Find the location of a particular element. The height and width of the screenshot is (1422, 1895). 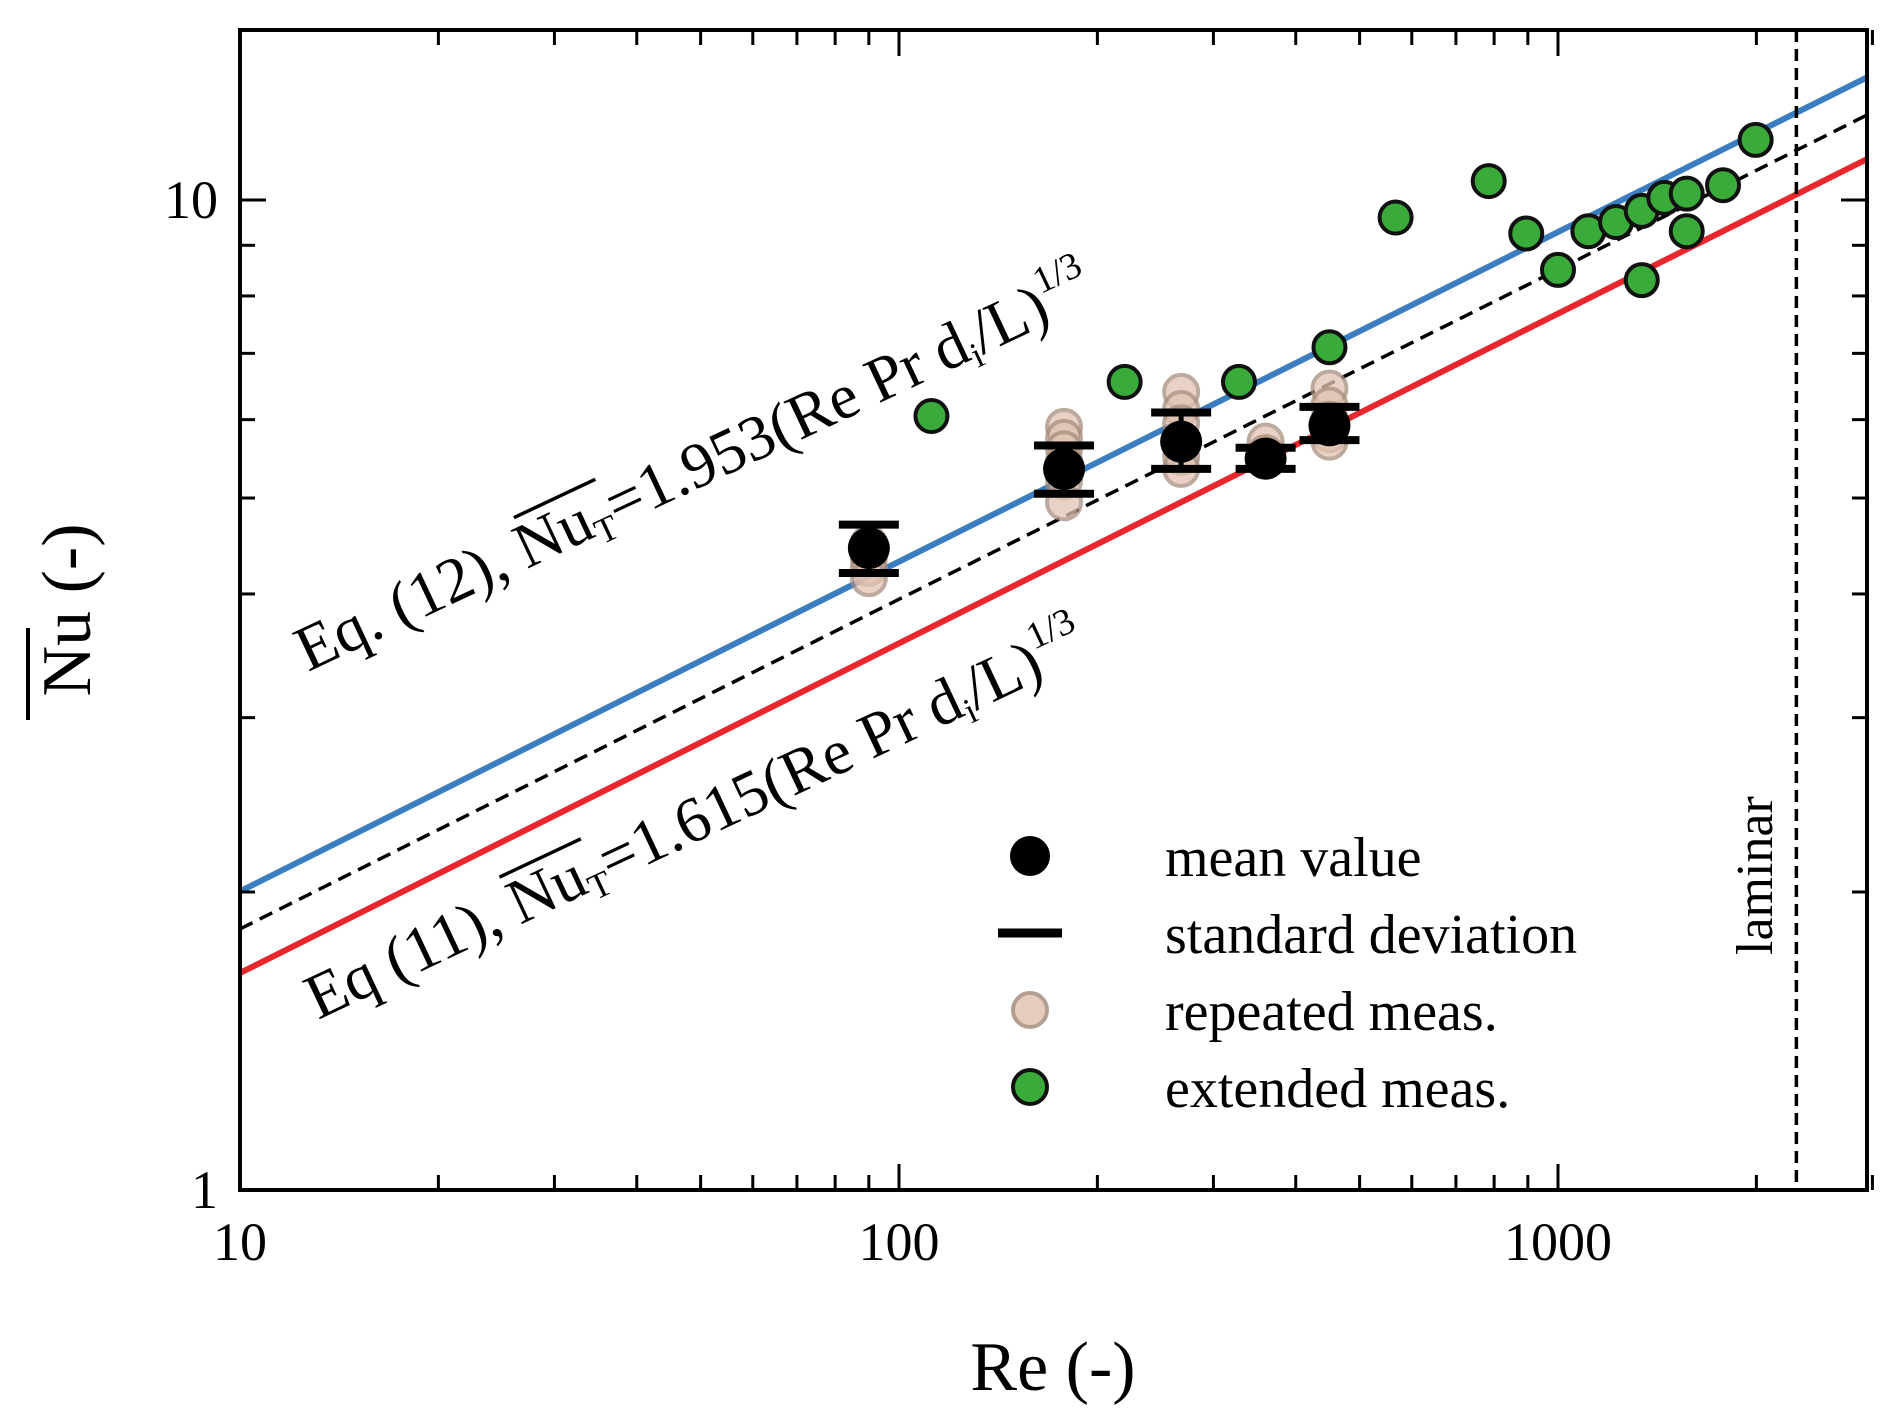

x-tick-label: 10 is located at coordinates (240, 1242).